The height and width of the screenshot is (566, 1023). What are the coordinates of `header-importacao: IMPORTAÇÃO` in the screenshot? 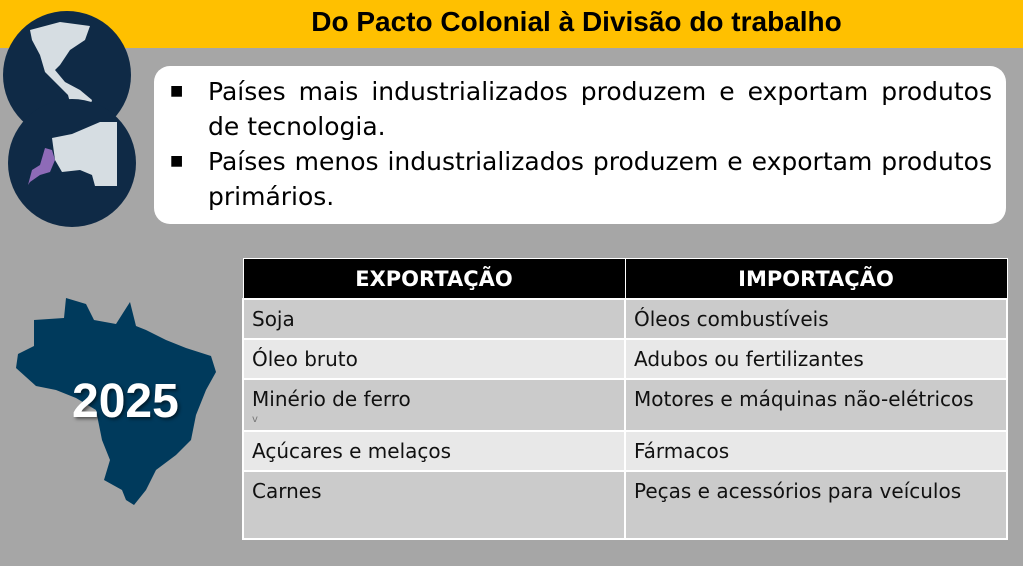 It's located at (816, 279).